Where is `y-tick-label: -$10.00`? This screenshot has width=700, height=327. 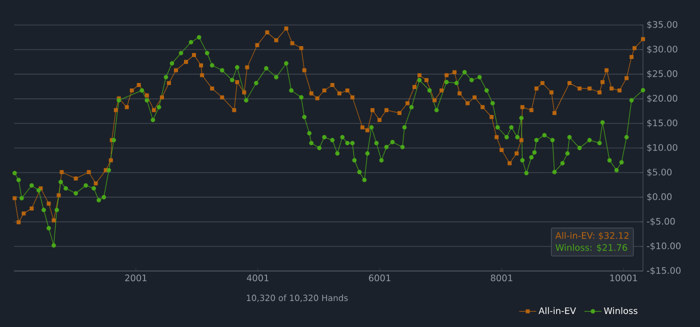 y-tick-label: -$10.00 is located at coordinates (663, 246).